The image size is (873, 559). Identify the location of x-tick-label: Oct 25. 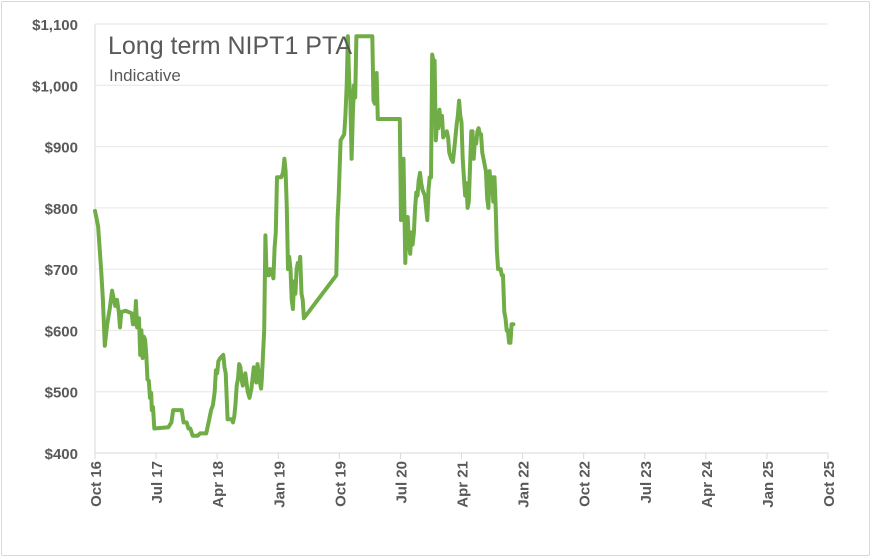
(829, 484).